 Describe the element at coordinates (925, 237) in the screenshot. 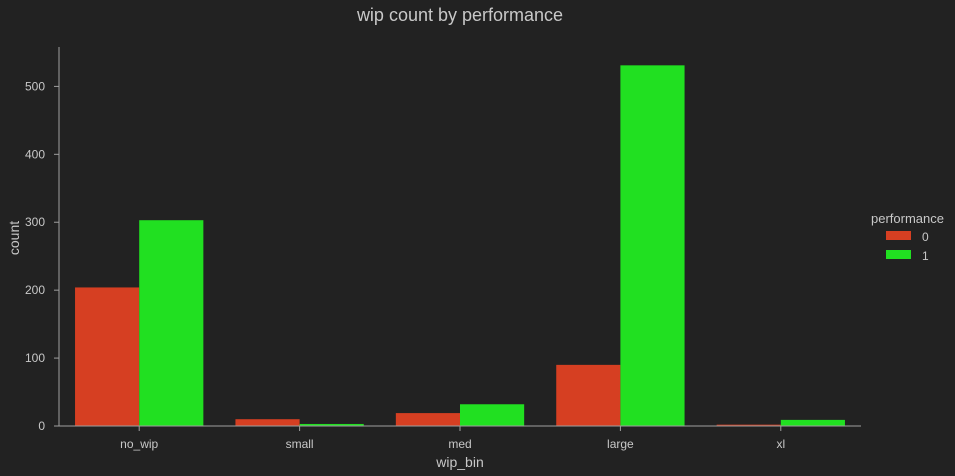

I see `legend-label-0: 0` at that location.